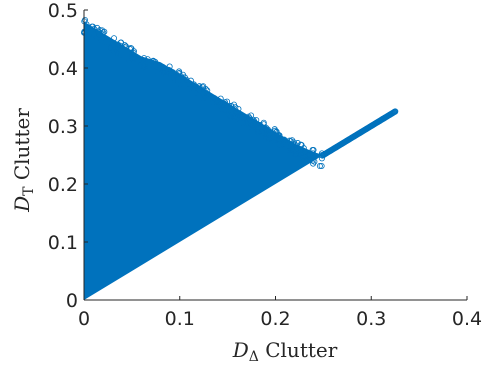 The height and width of the screenshot is (369, 498). What do you see at coordinates (63, 243) in the screenshot?
I see `y-tick-label: 0.1` at bounding box center [63, 243].